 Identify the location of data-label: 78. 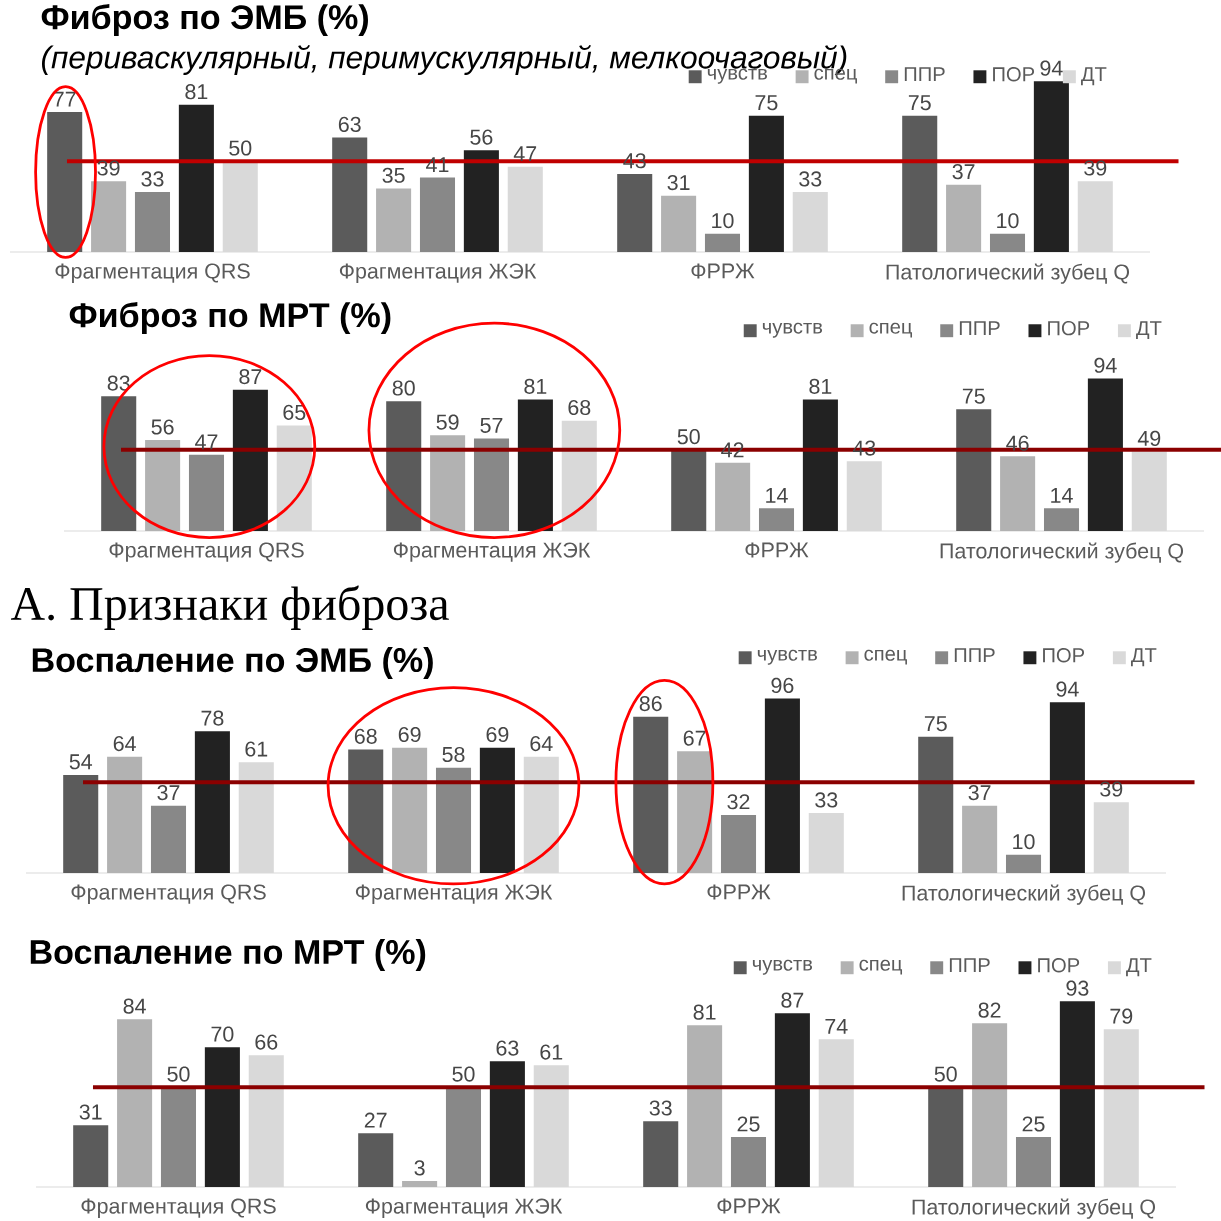
(212, 718).